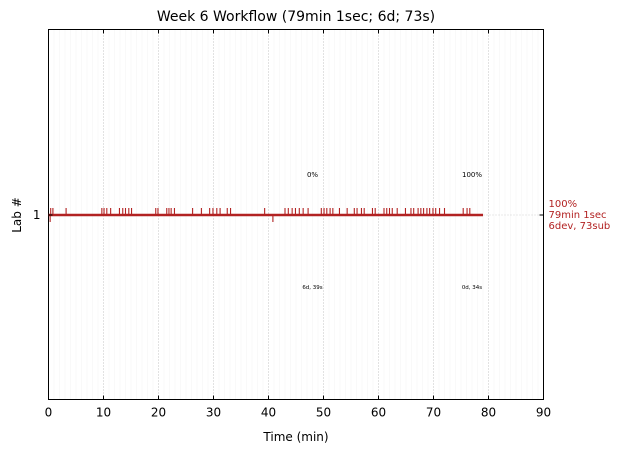 This screenshot has height=453, width=627. What do you see at coordinates (213, 413) in the screenshot?
I see `x-tick-label: 30` at bounding box center [213, 413].